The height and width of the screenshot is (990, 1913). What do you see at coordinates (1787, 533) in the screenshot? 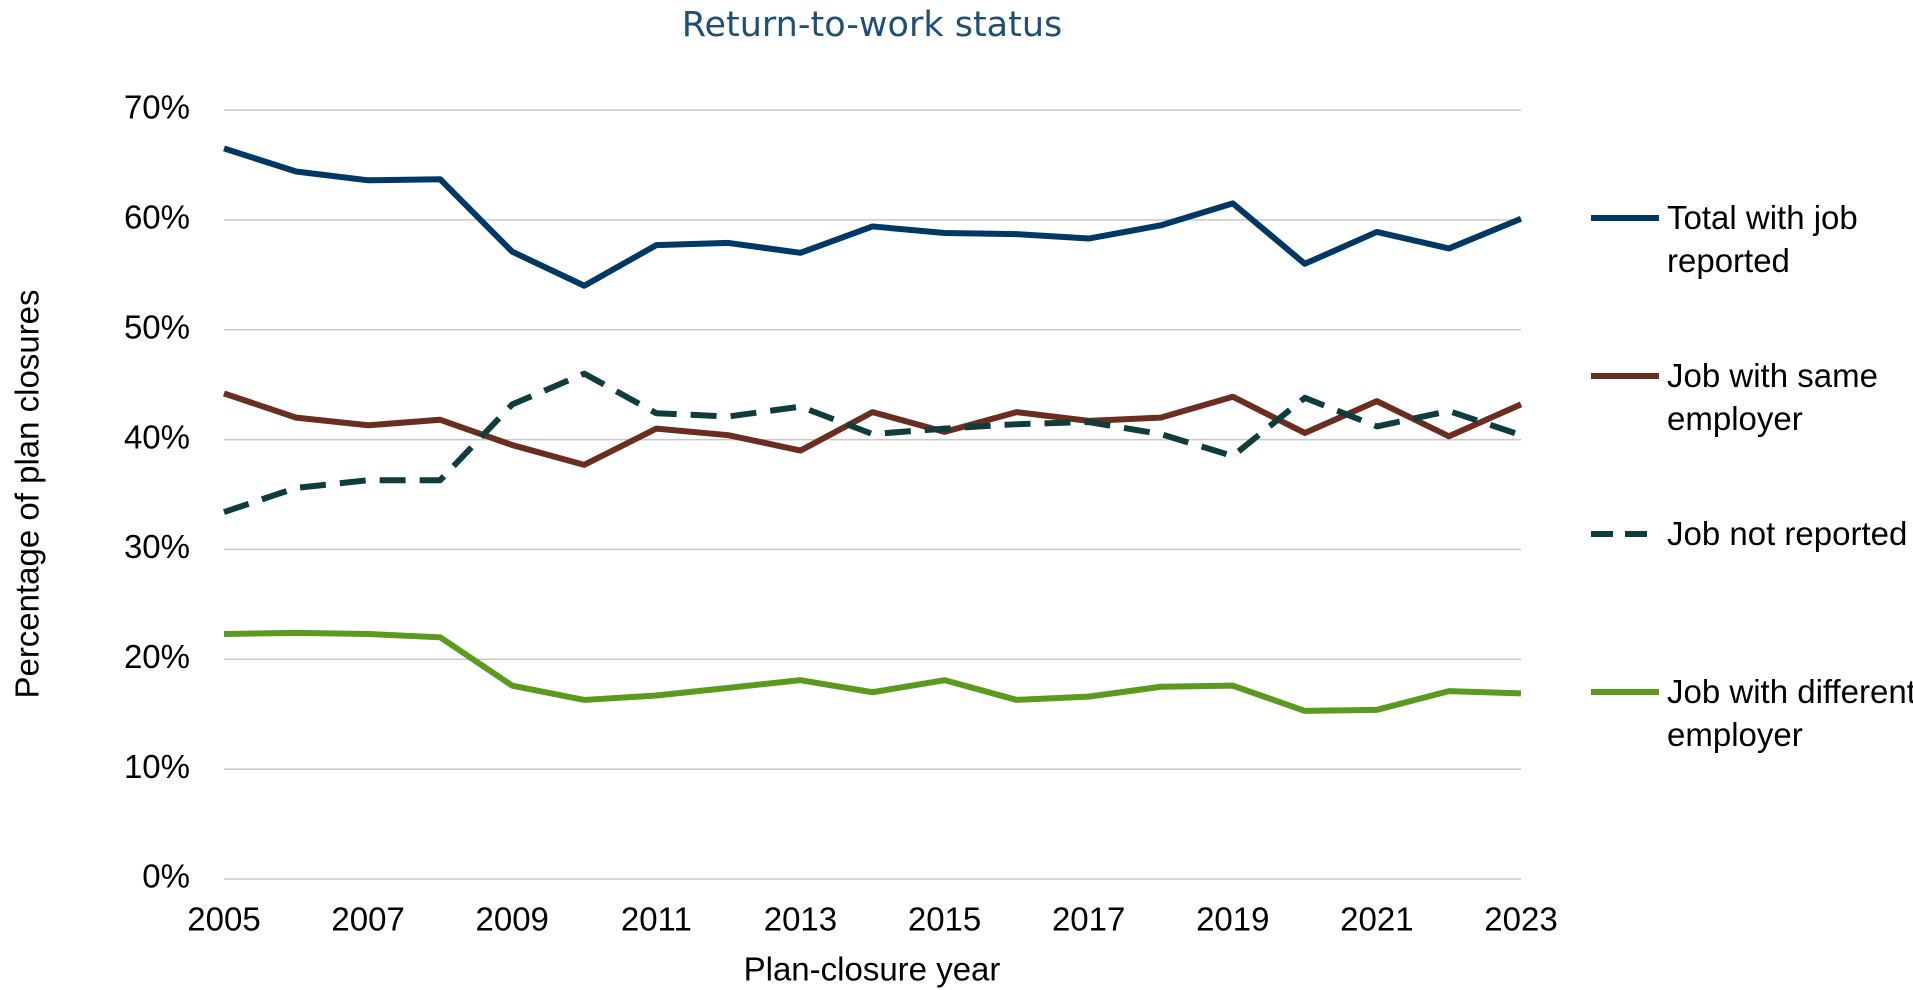
I see `legend-label: Job not reported` at bounding box center [1787, 533].